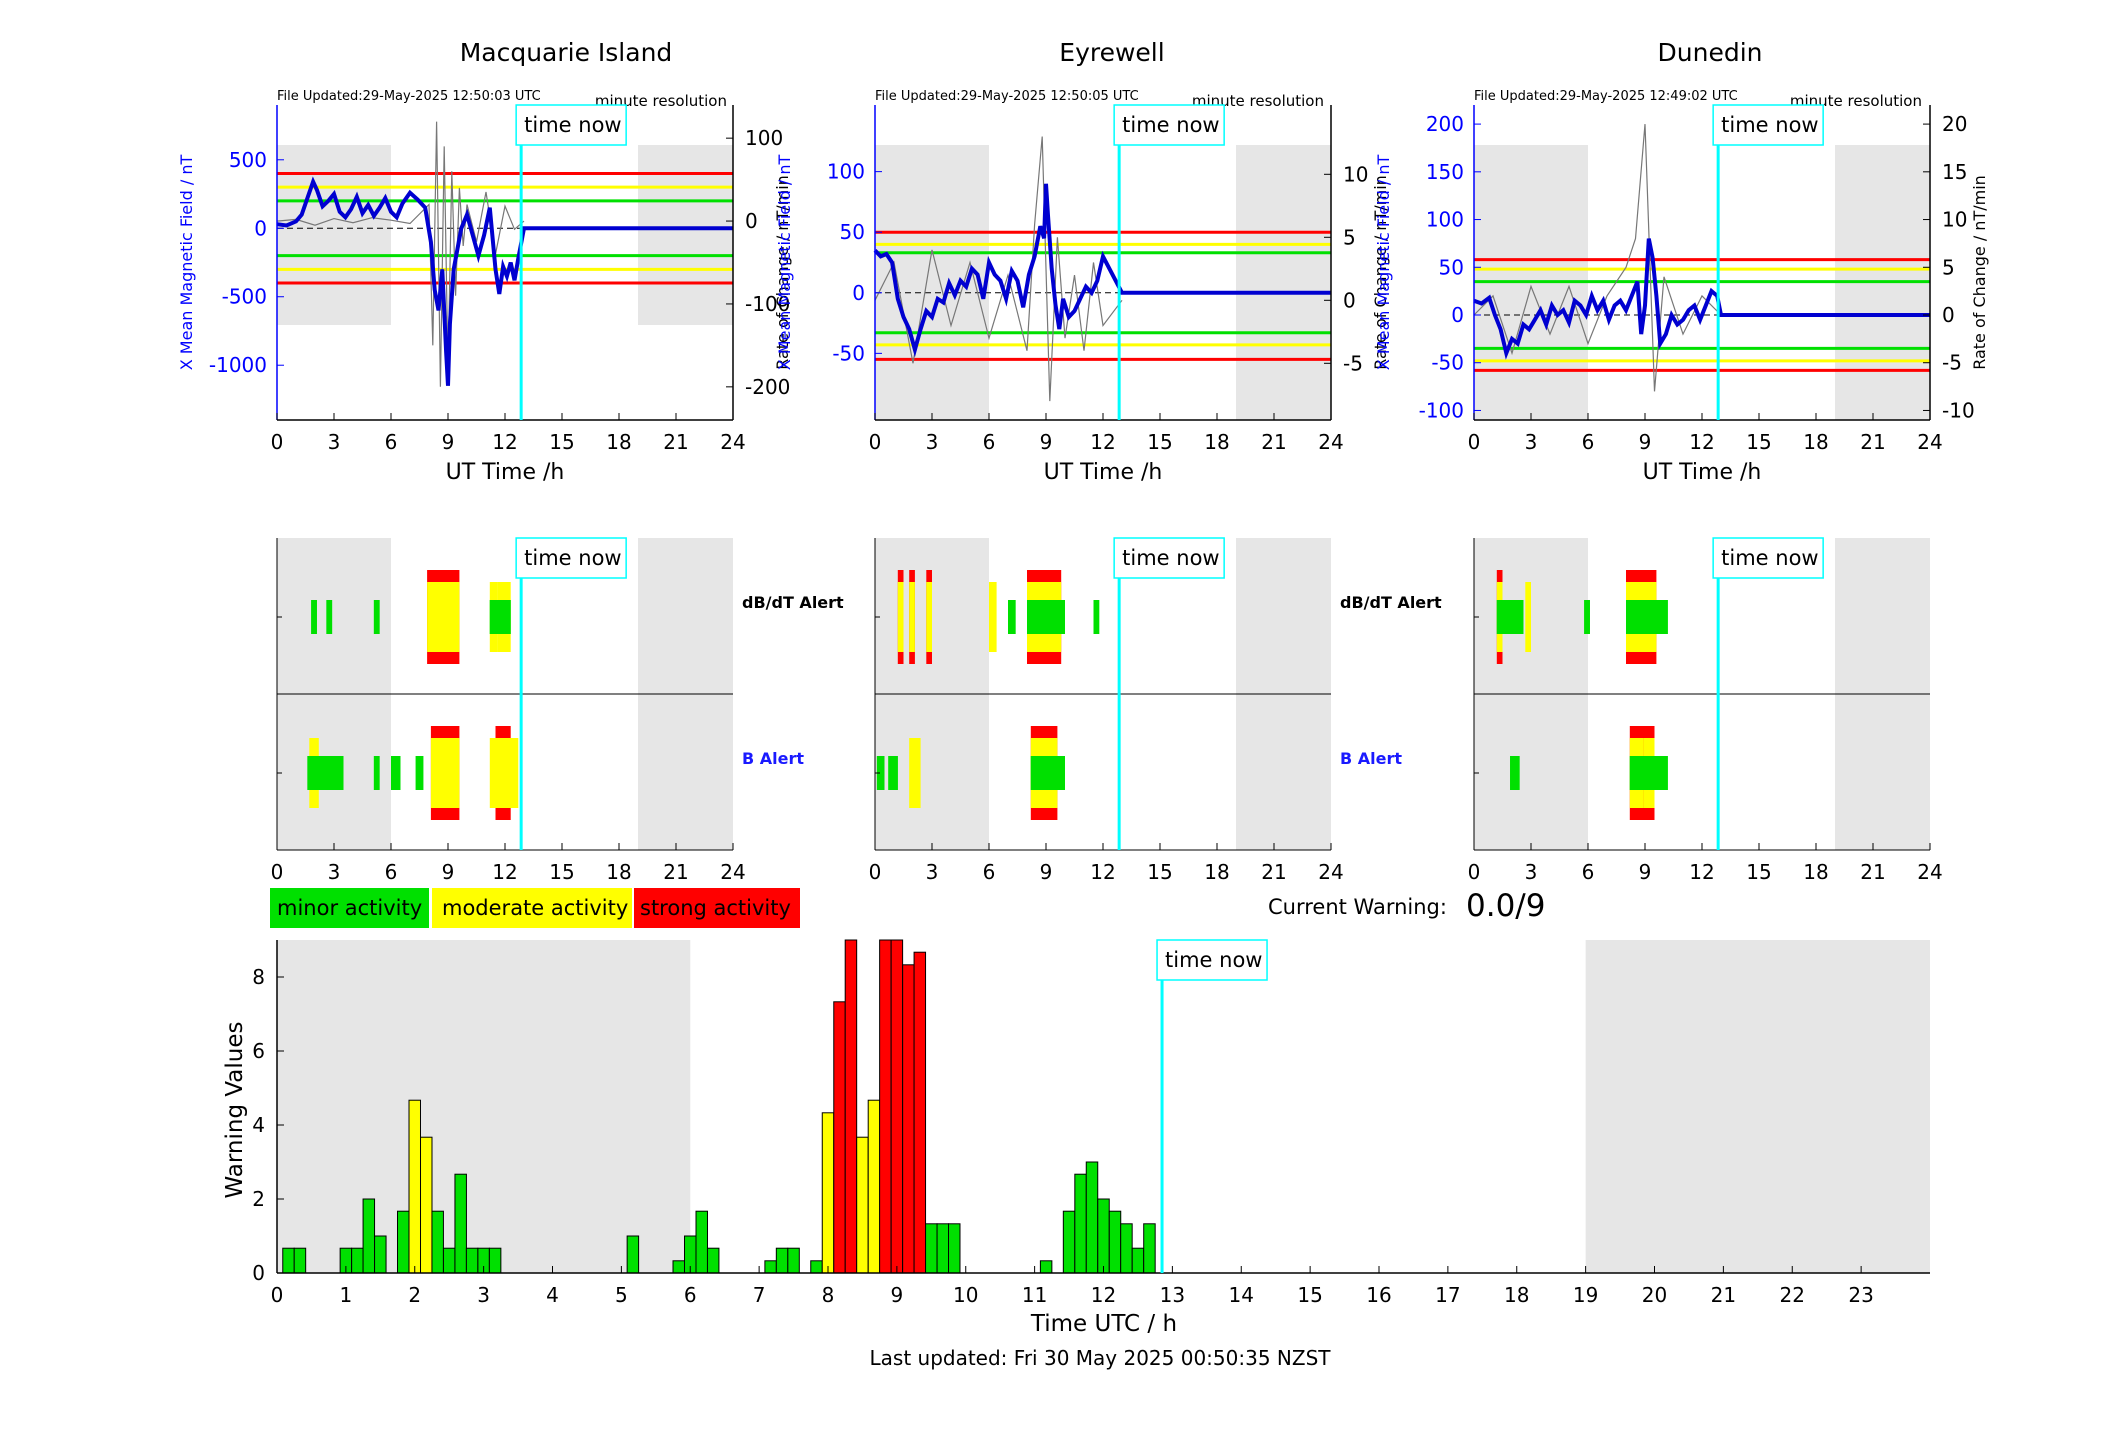  Describe the element at coordinates (621, 1295) in the screenshot. I see `x-tick-label: 5` at that location.